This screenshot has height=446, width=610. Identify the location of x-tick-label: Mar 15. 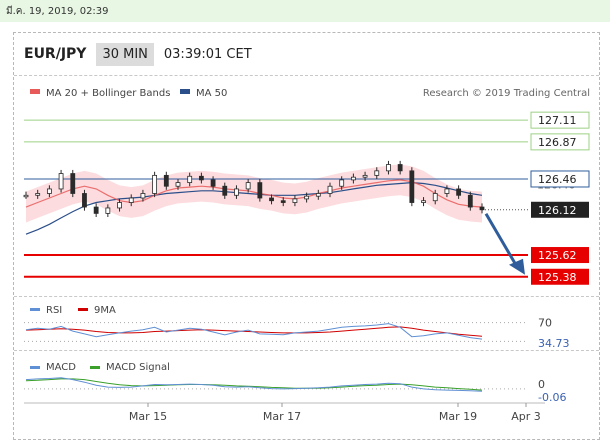
(148, 416).